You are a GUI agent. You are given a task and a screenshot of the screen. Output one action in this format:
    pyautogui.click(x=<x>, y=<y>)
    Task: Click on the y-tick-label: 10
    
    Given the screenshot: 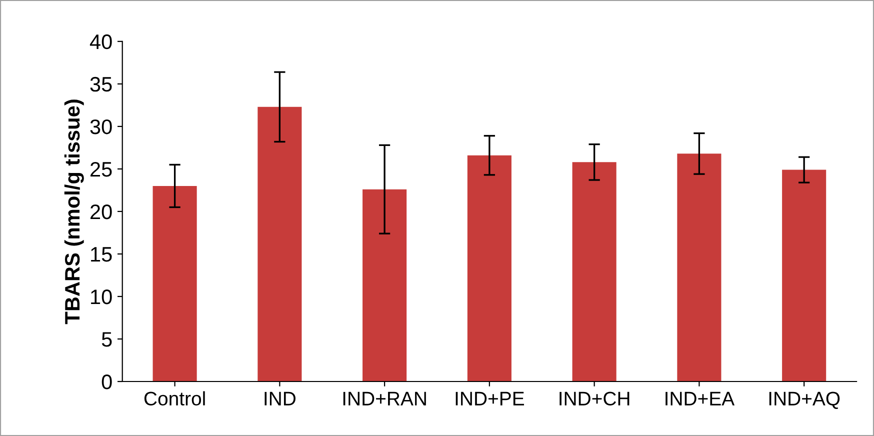 What is the action you would take?
    pyautogui.click(x=101, y=296)
    